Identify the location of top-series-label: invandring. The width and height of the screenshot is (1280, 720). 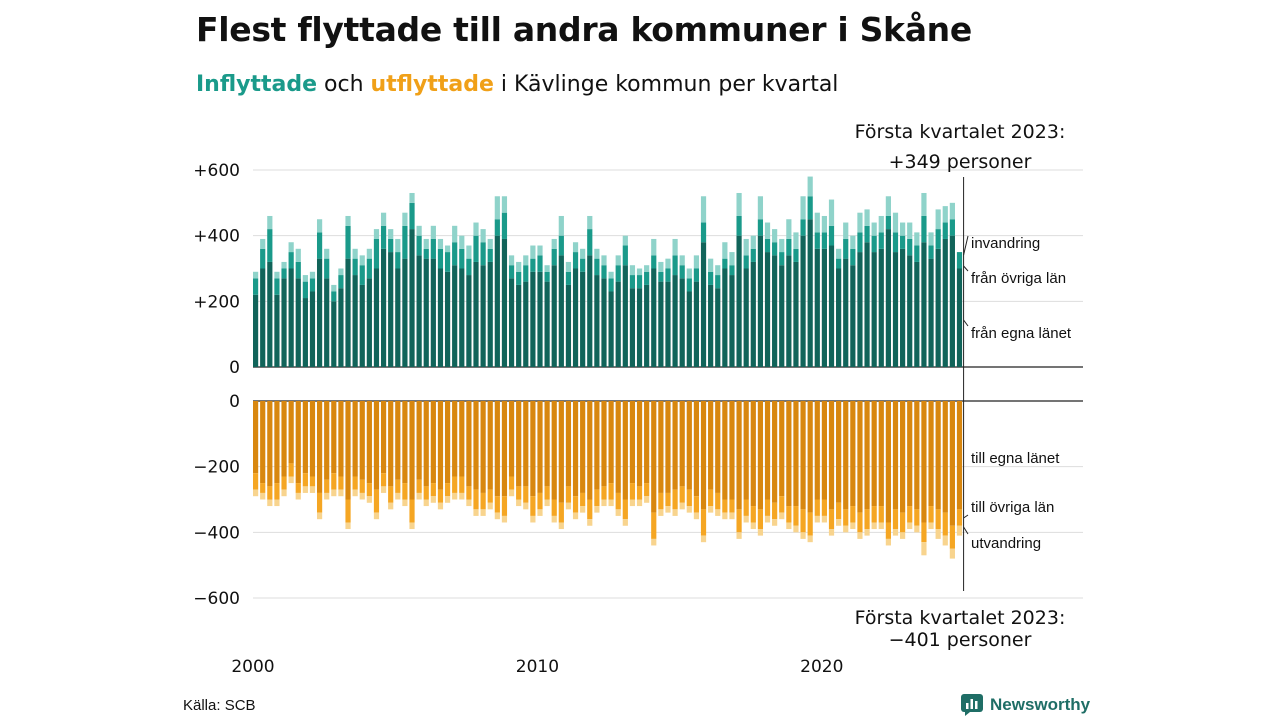
(1005, 243).